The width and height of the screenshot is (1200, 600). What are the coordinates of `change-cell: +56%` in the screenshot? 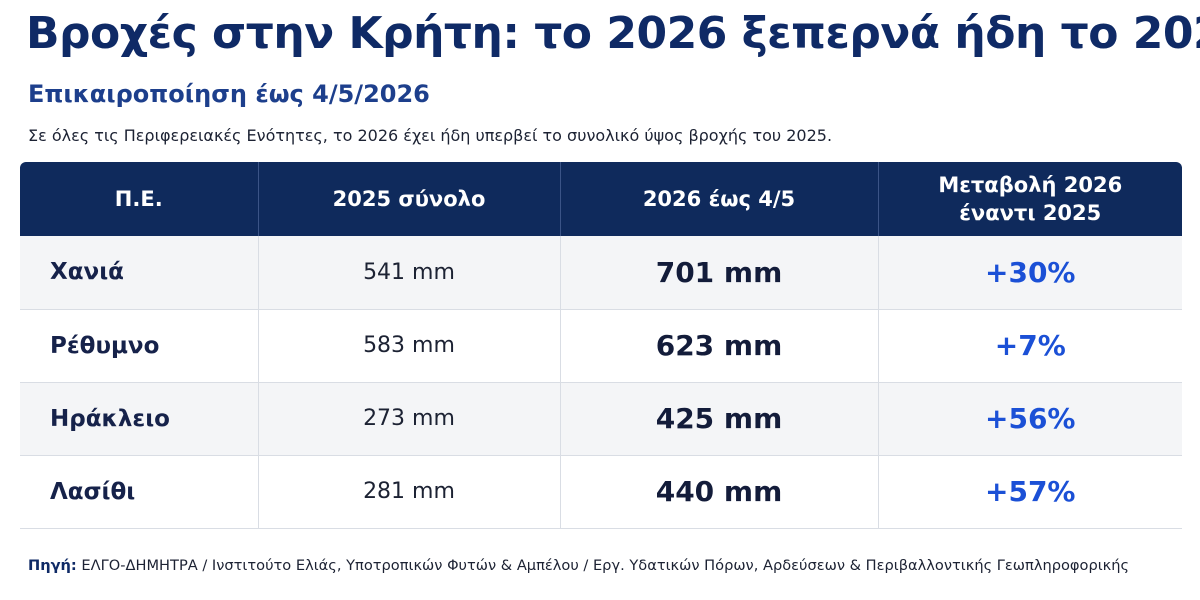 It's located at (1030, 419).